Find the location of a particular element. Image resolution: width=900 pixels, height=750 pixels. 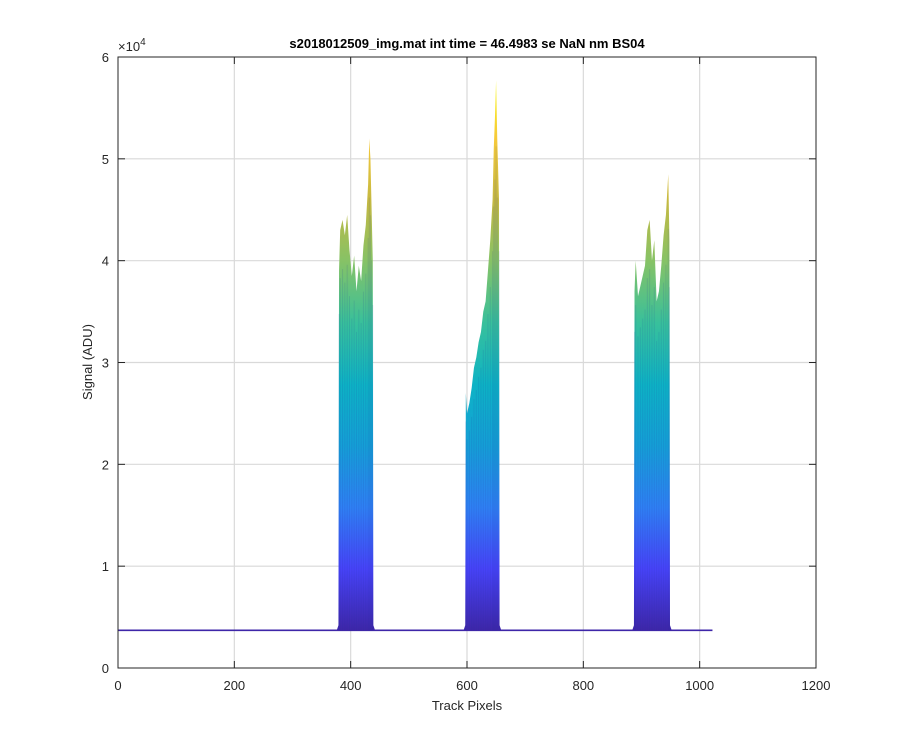

y-tick-labels: 0 1 2 3 4 5 6 is located at coordinates (105, 363).